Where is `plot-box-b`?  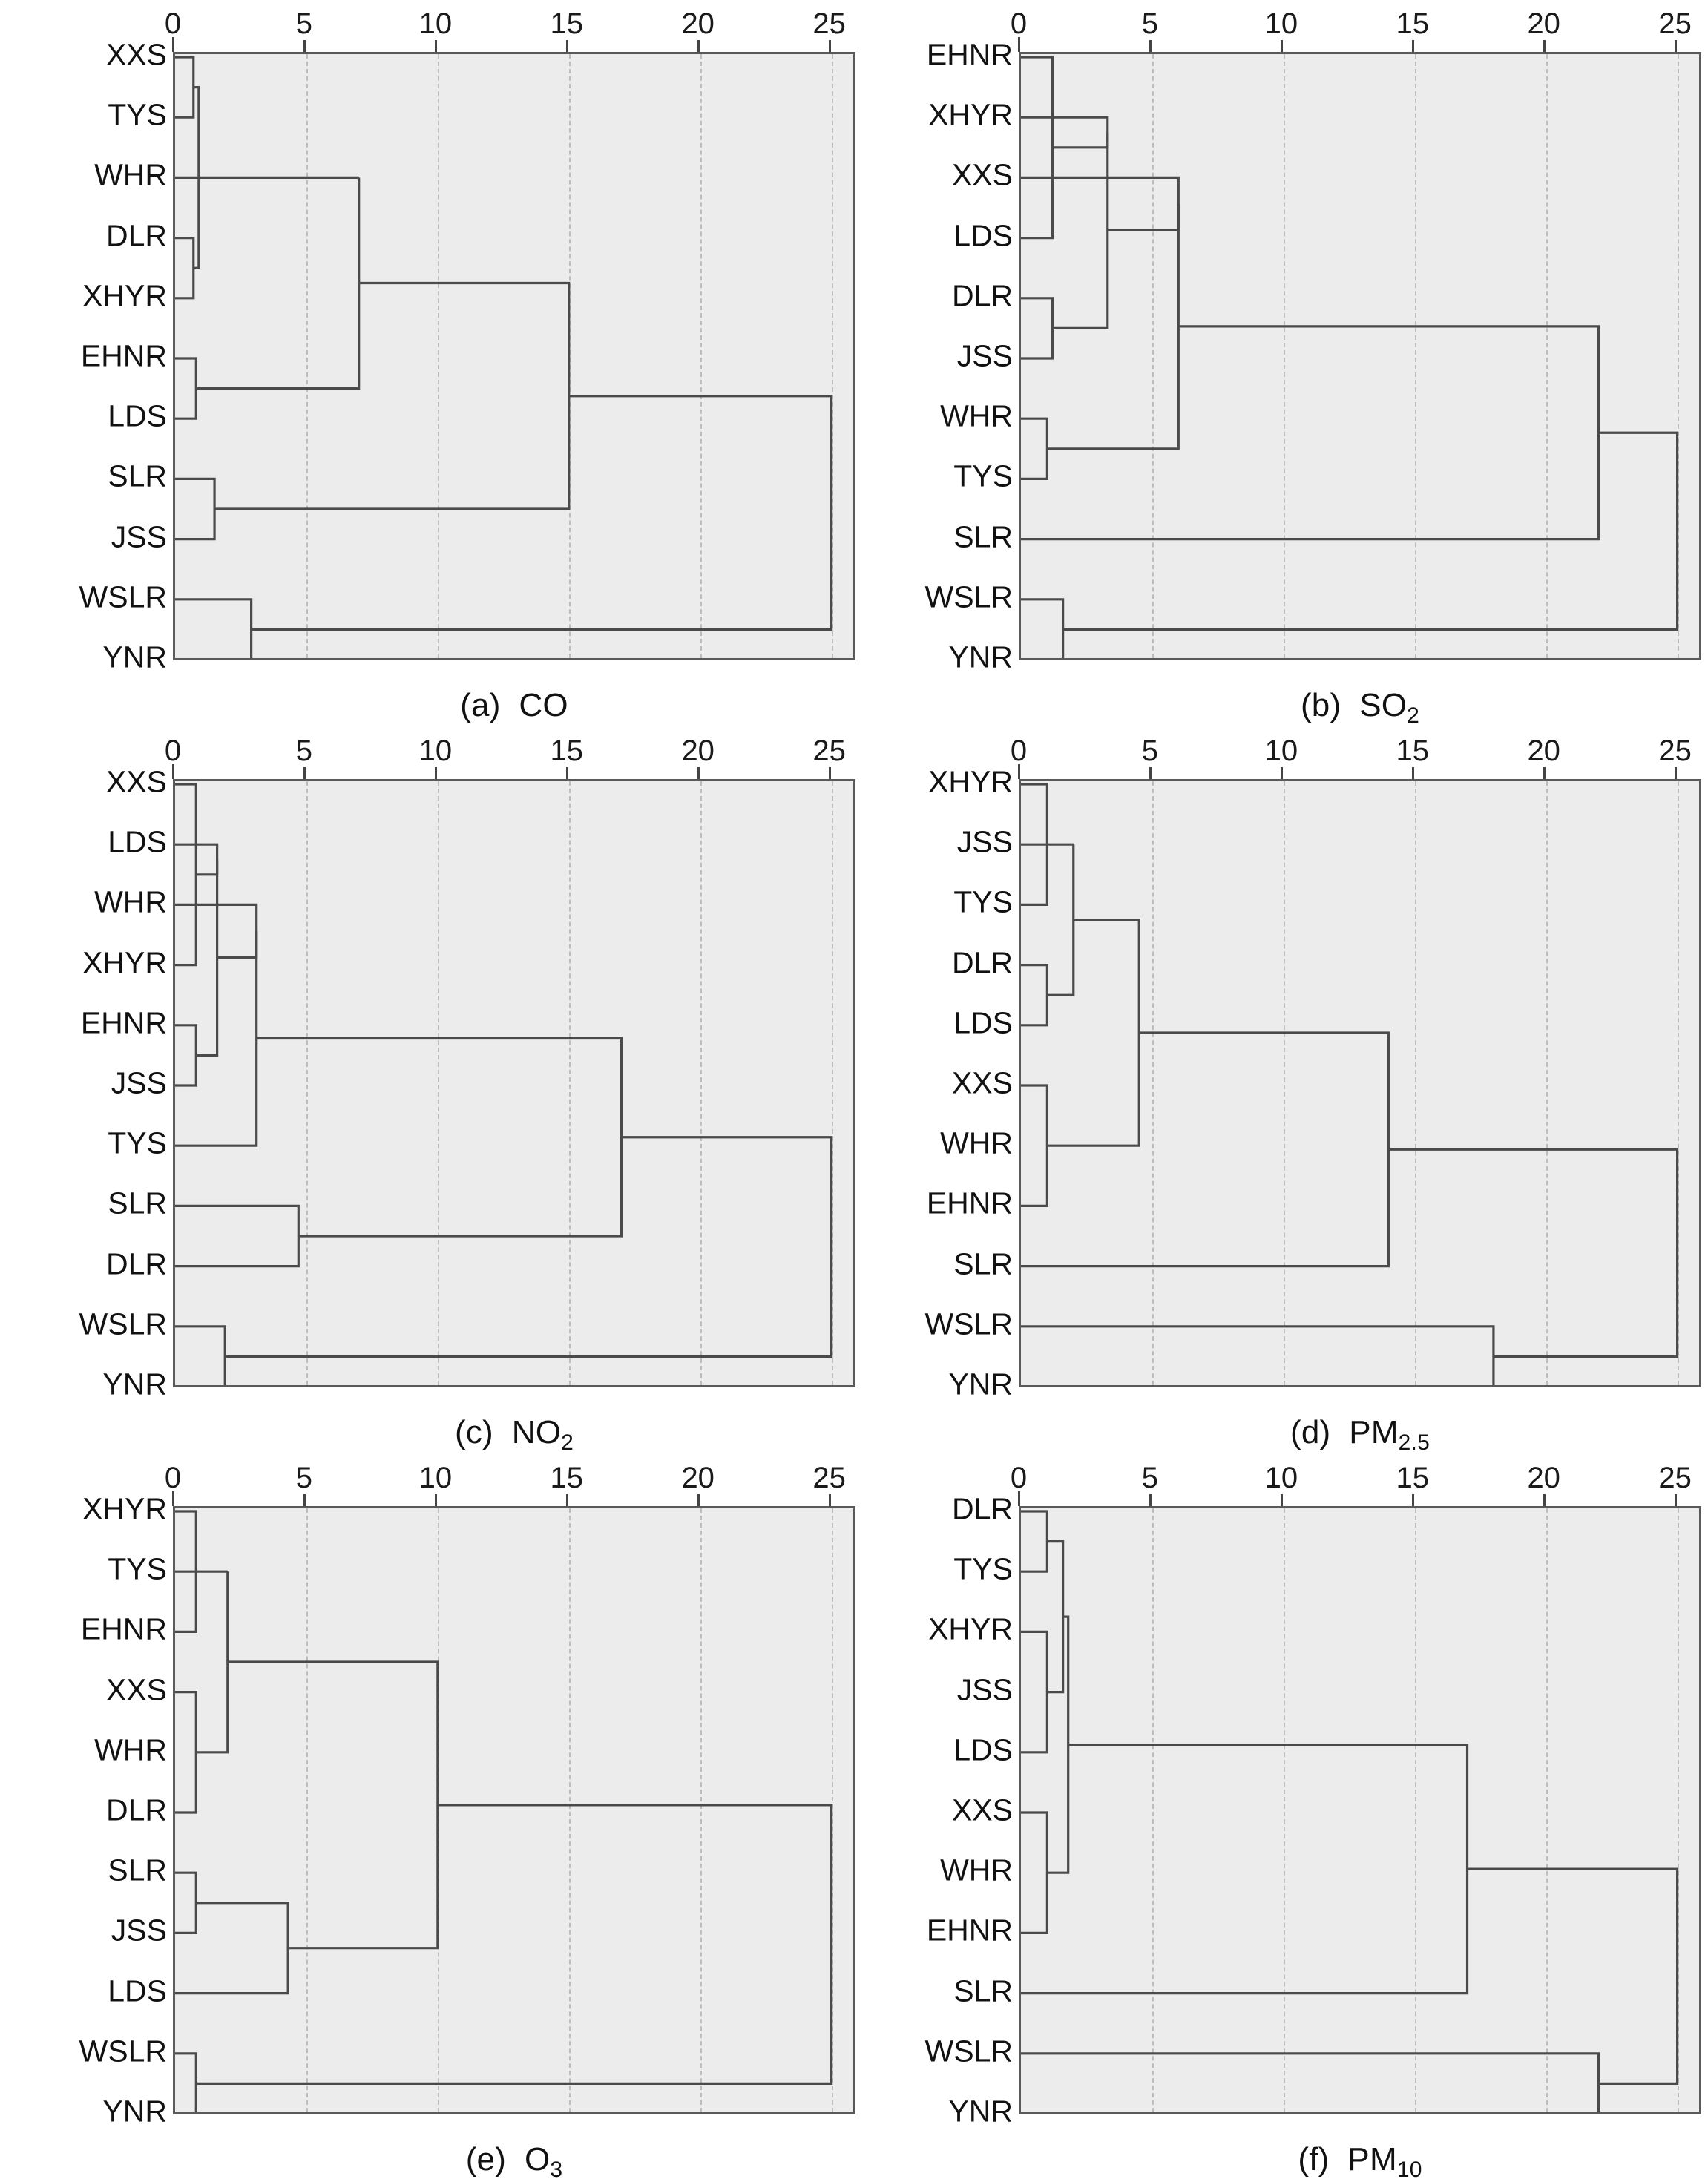 plot-box-b is located at coordinates (1360, 356).